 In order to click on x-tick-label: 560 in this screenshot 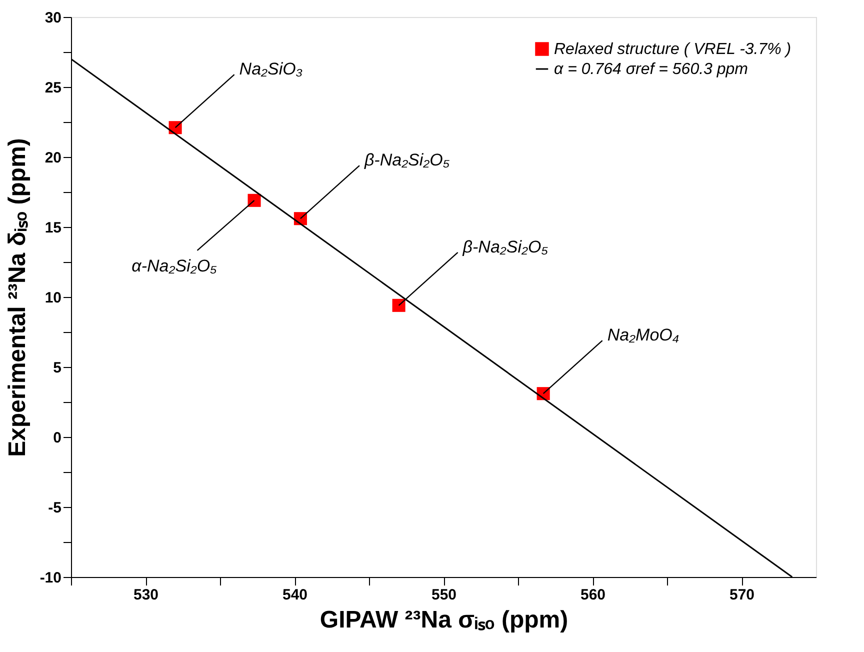, I will do `click(593, 595)`.